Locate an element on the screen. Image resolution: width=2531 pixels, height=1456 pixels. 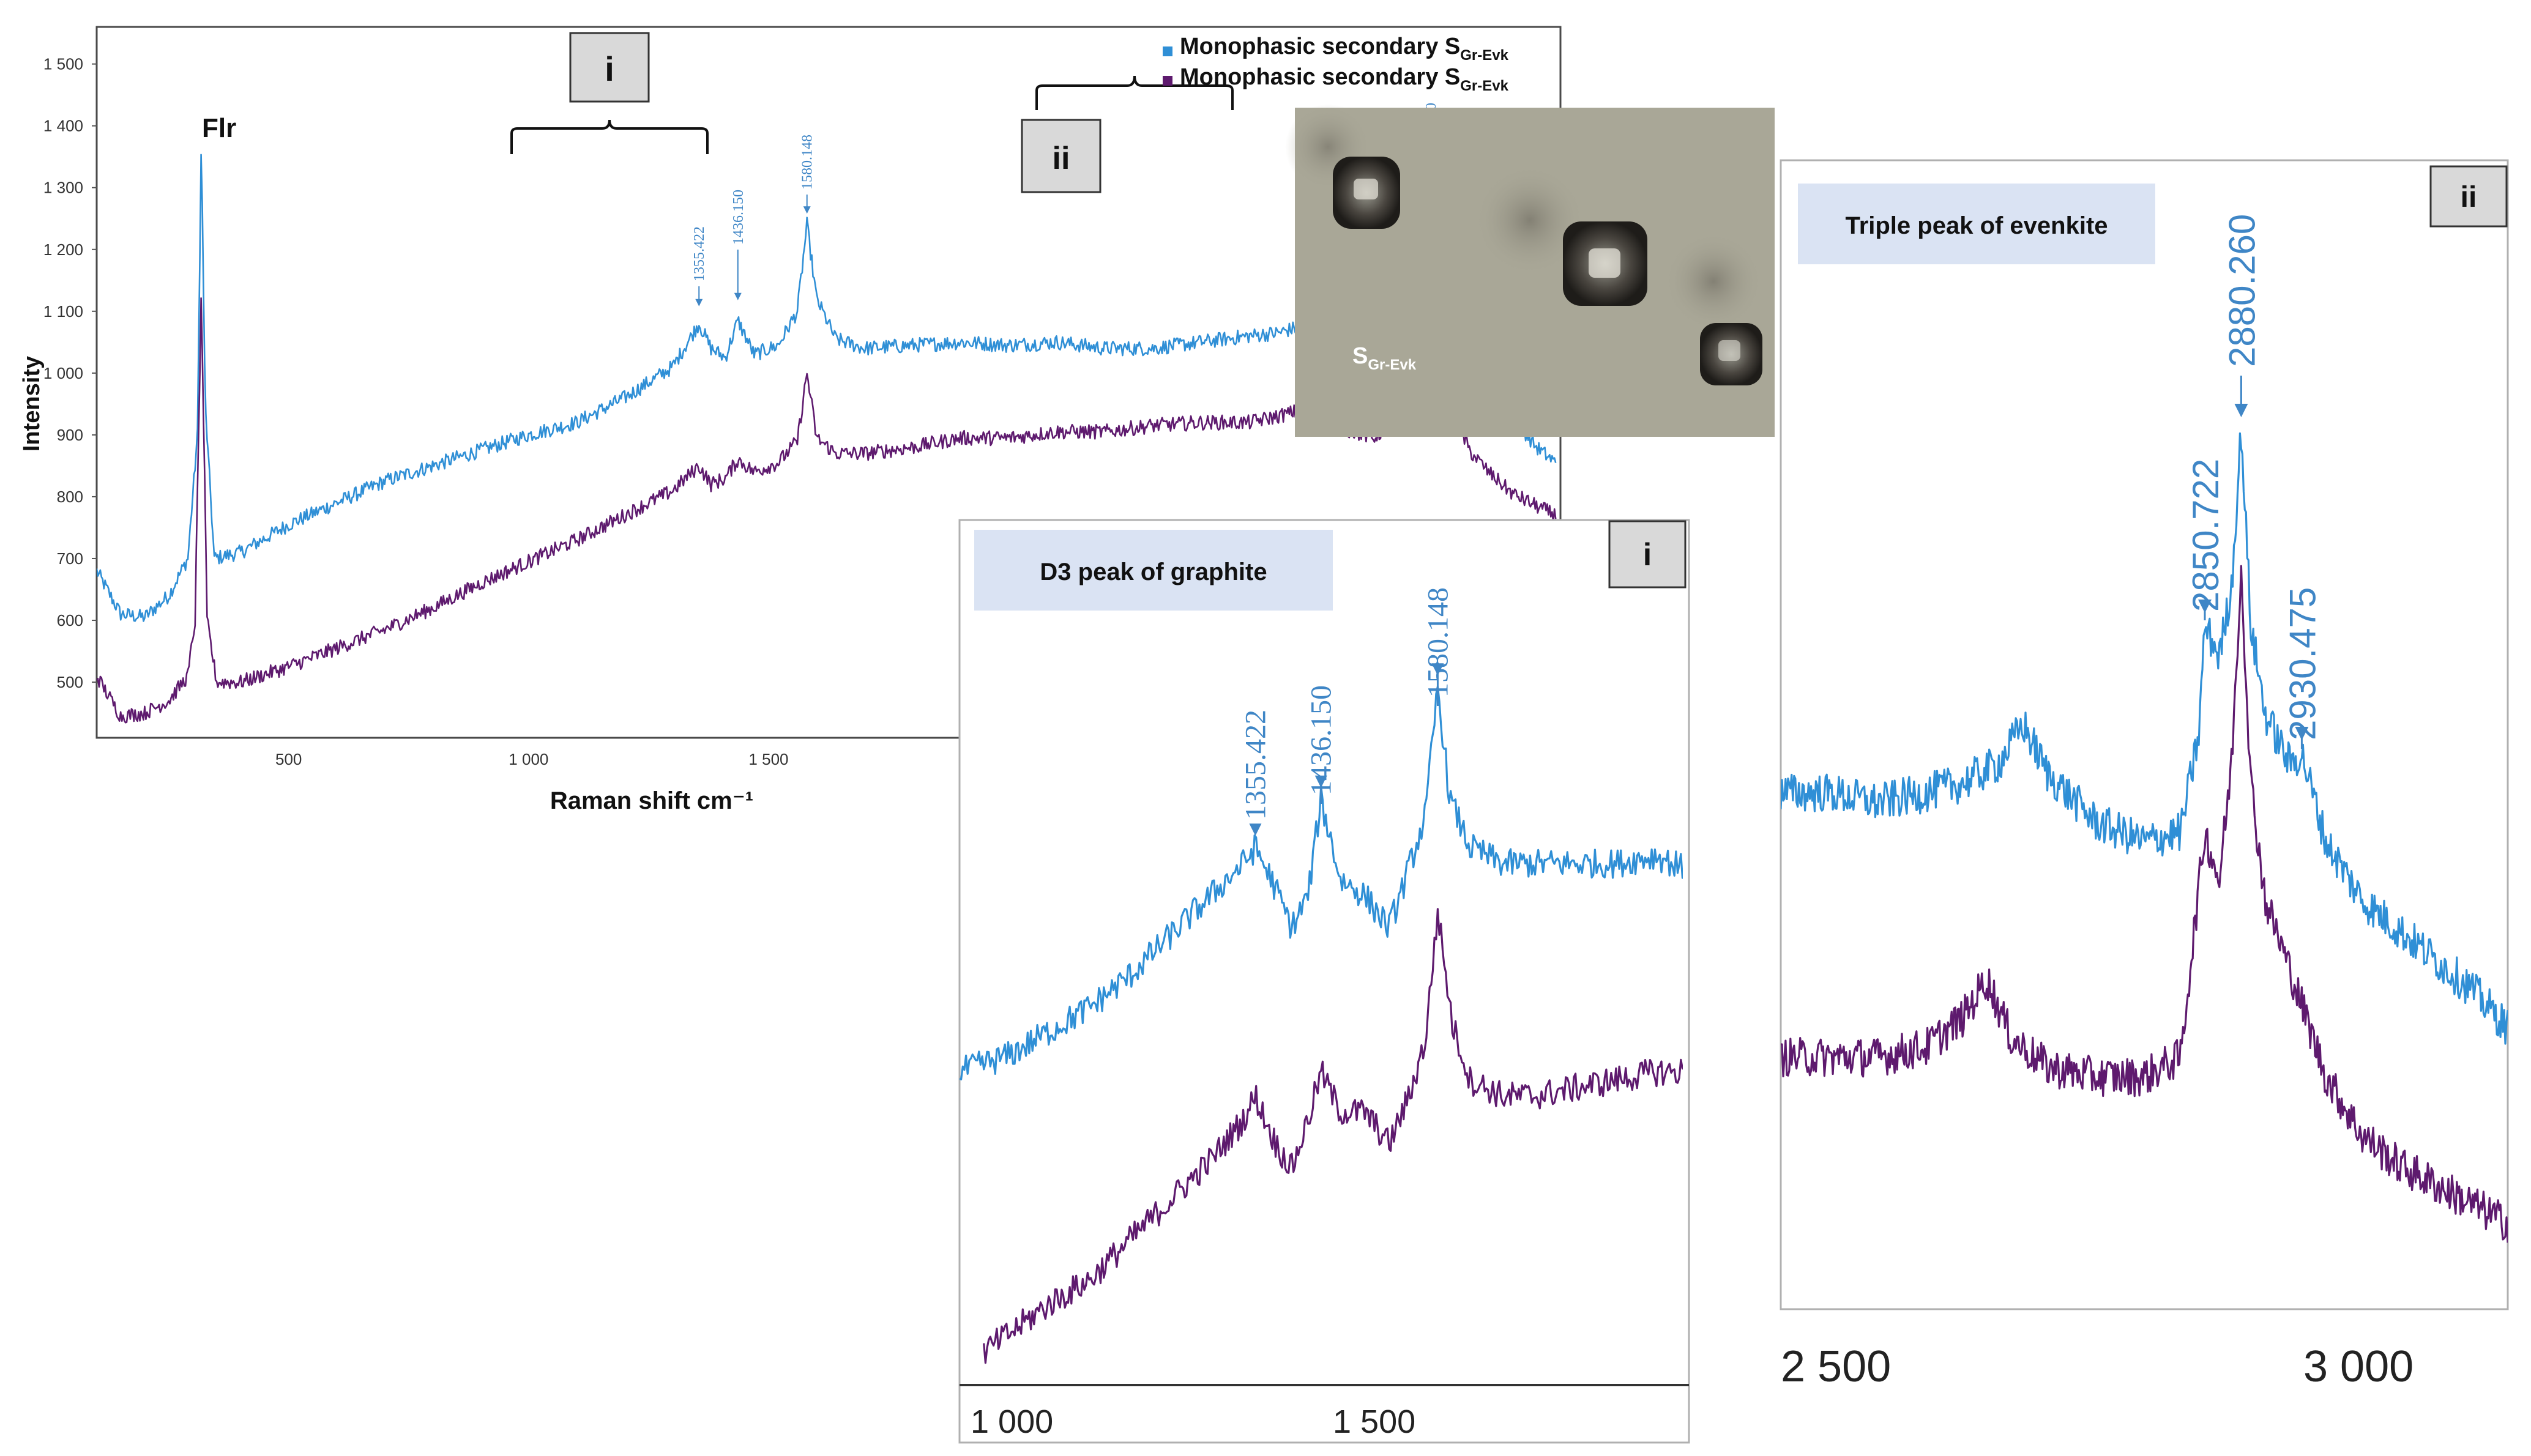
region-i-badge is located at coordinates (609, 67).